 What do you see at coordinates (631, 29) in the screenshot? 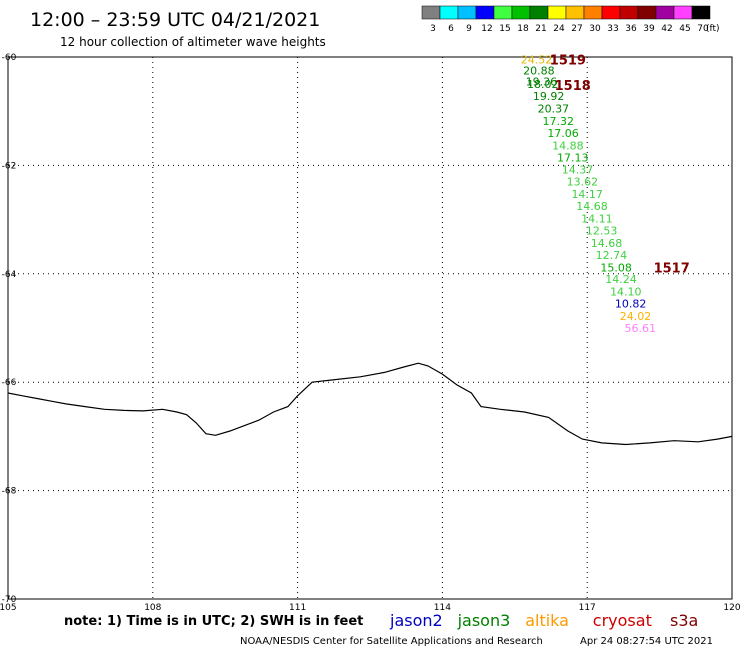
I see `legend-label: 36` at bounding box center [631, 29].